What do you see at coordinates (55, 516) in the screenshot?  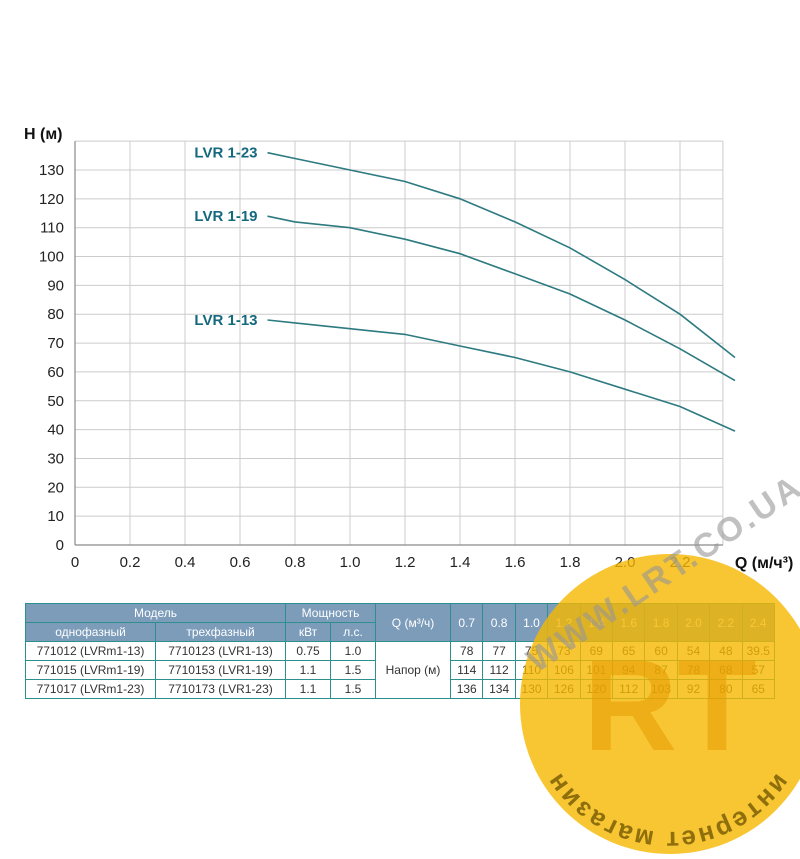 I see `y-tick-label: 10` at bounding box center [55, 516].